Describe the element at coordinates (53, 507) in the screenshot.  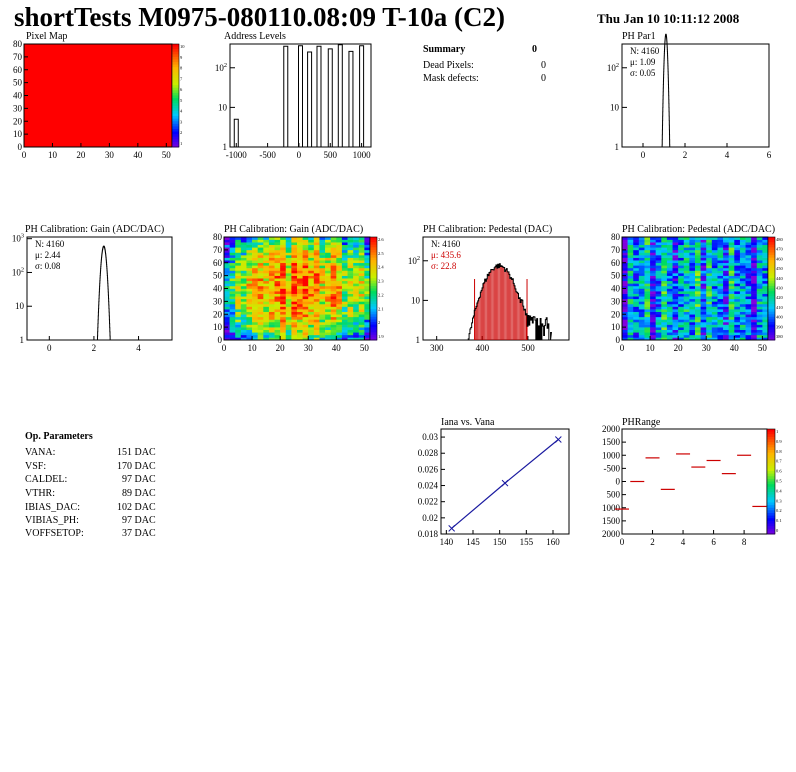
I see `op-param-label: IBIAS_DAC:` at that location.